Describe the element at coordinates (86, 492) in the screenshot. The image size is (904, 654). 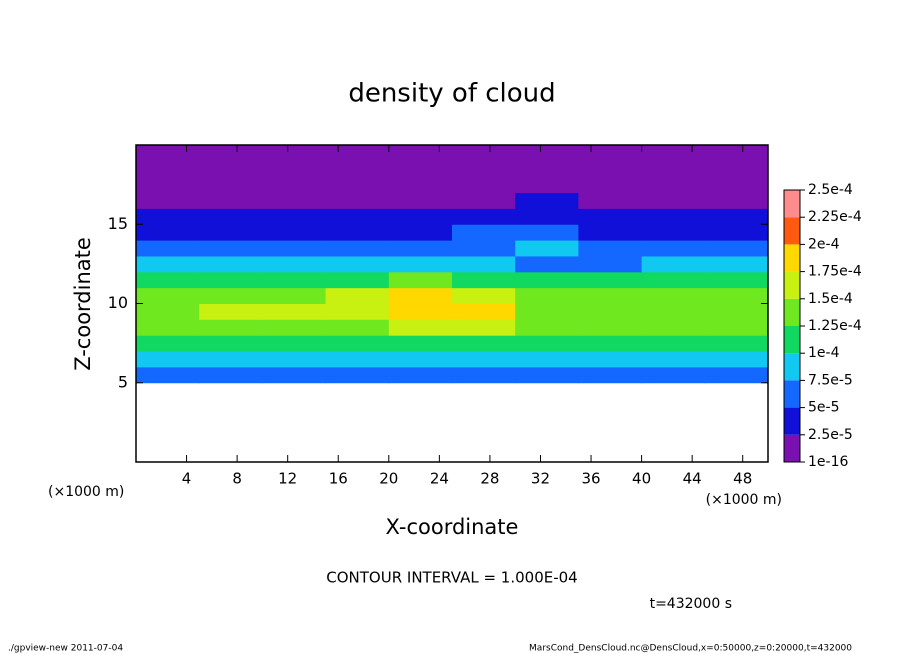
I see `x-unit: (×1000 m)` at that location.